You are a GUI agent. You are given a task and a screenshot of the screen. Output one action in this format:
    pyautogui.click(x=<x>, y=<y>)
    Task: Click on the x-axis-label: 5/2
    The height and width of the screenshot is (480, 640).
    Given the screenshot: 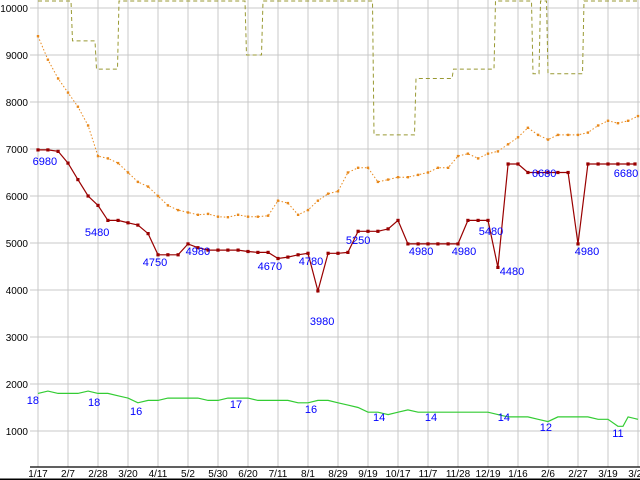 What is the action you would take?
    pyautogui.click(x=188, y=474)
    